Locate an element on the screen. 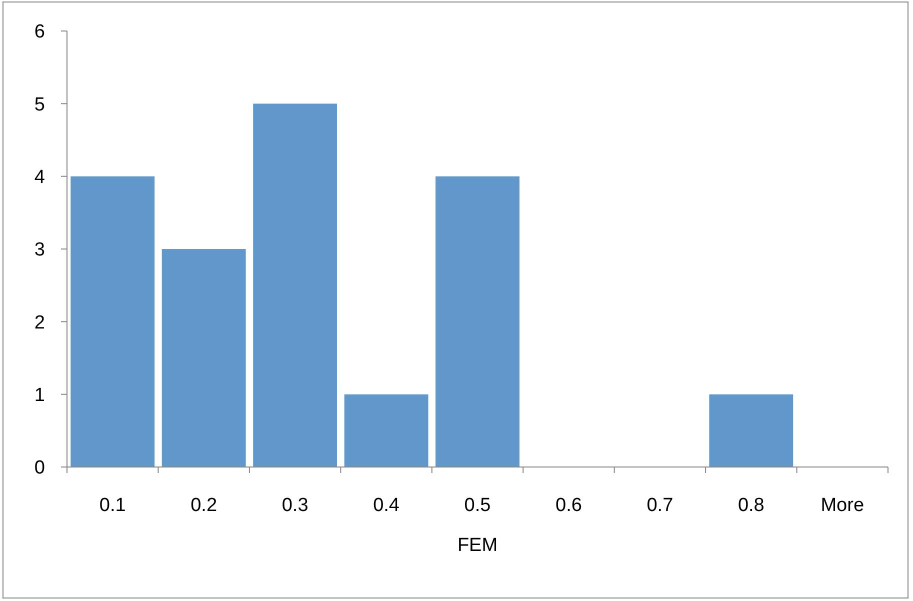 Image resolution: width=913 pixels, height=601 pixels. x-tick-label: More is located at coordinates (842, 505).